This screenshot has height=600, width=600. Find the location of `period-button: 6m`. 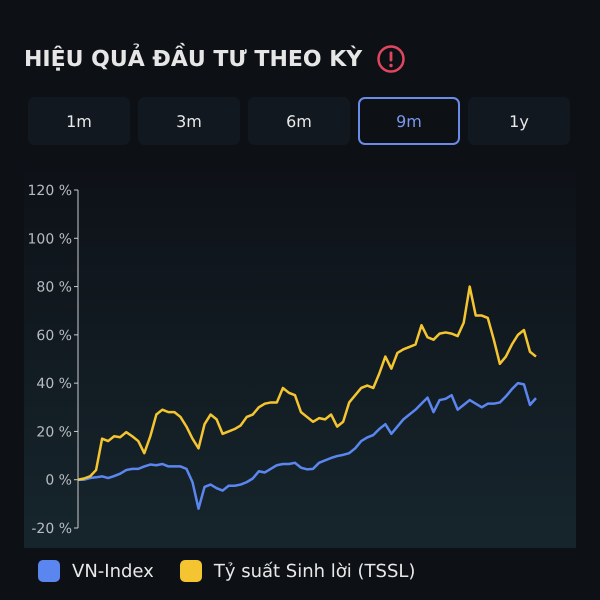

period-button: 6m is located at coordinates (299, 121).